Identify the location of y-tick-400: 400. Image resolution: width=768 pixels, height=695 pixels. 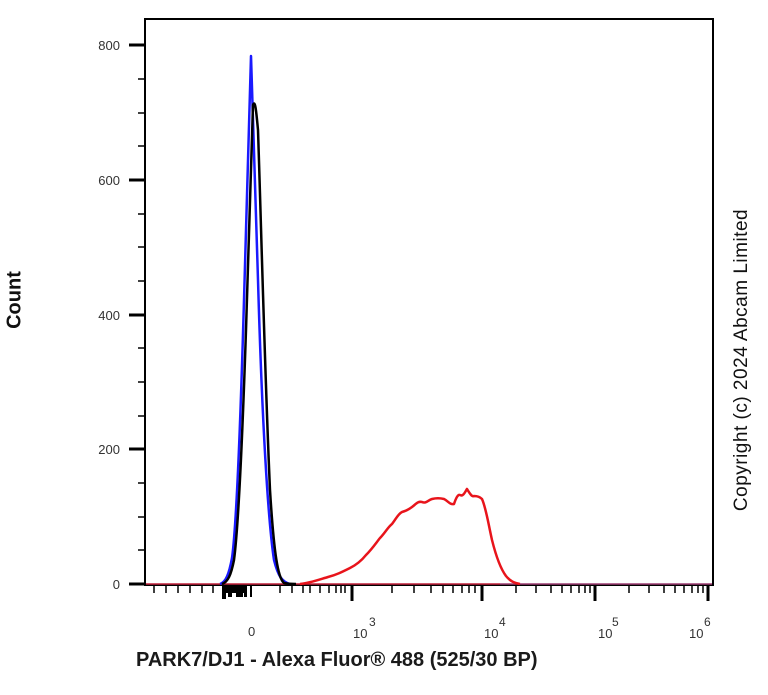
(109, 315).